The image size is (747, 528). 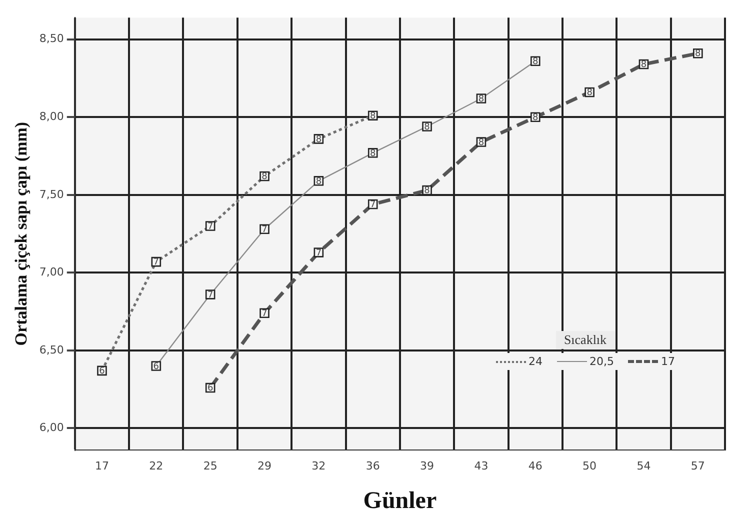 What do you see at coordinates (585, 340) in the screenshot?
I see `legend-title: Sıcaklık` at bounding box center [585, 340].